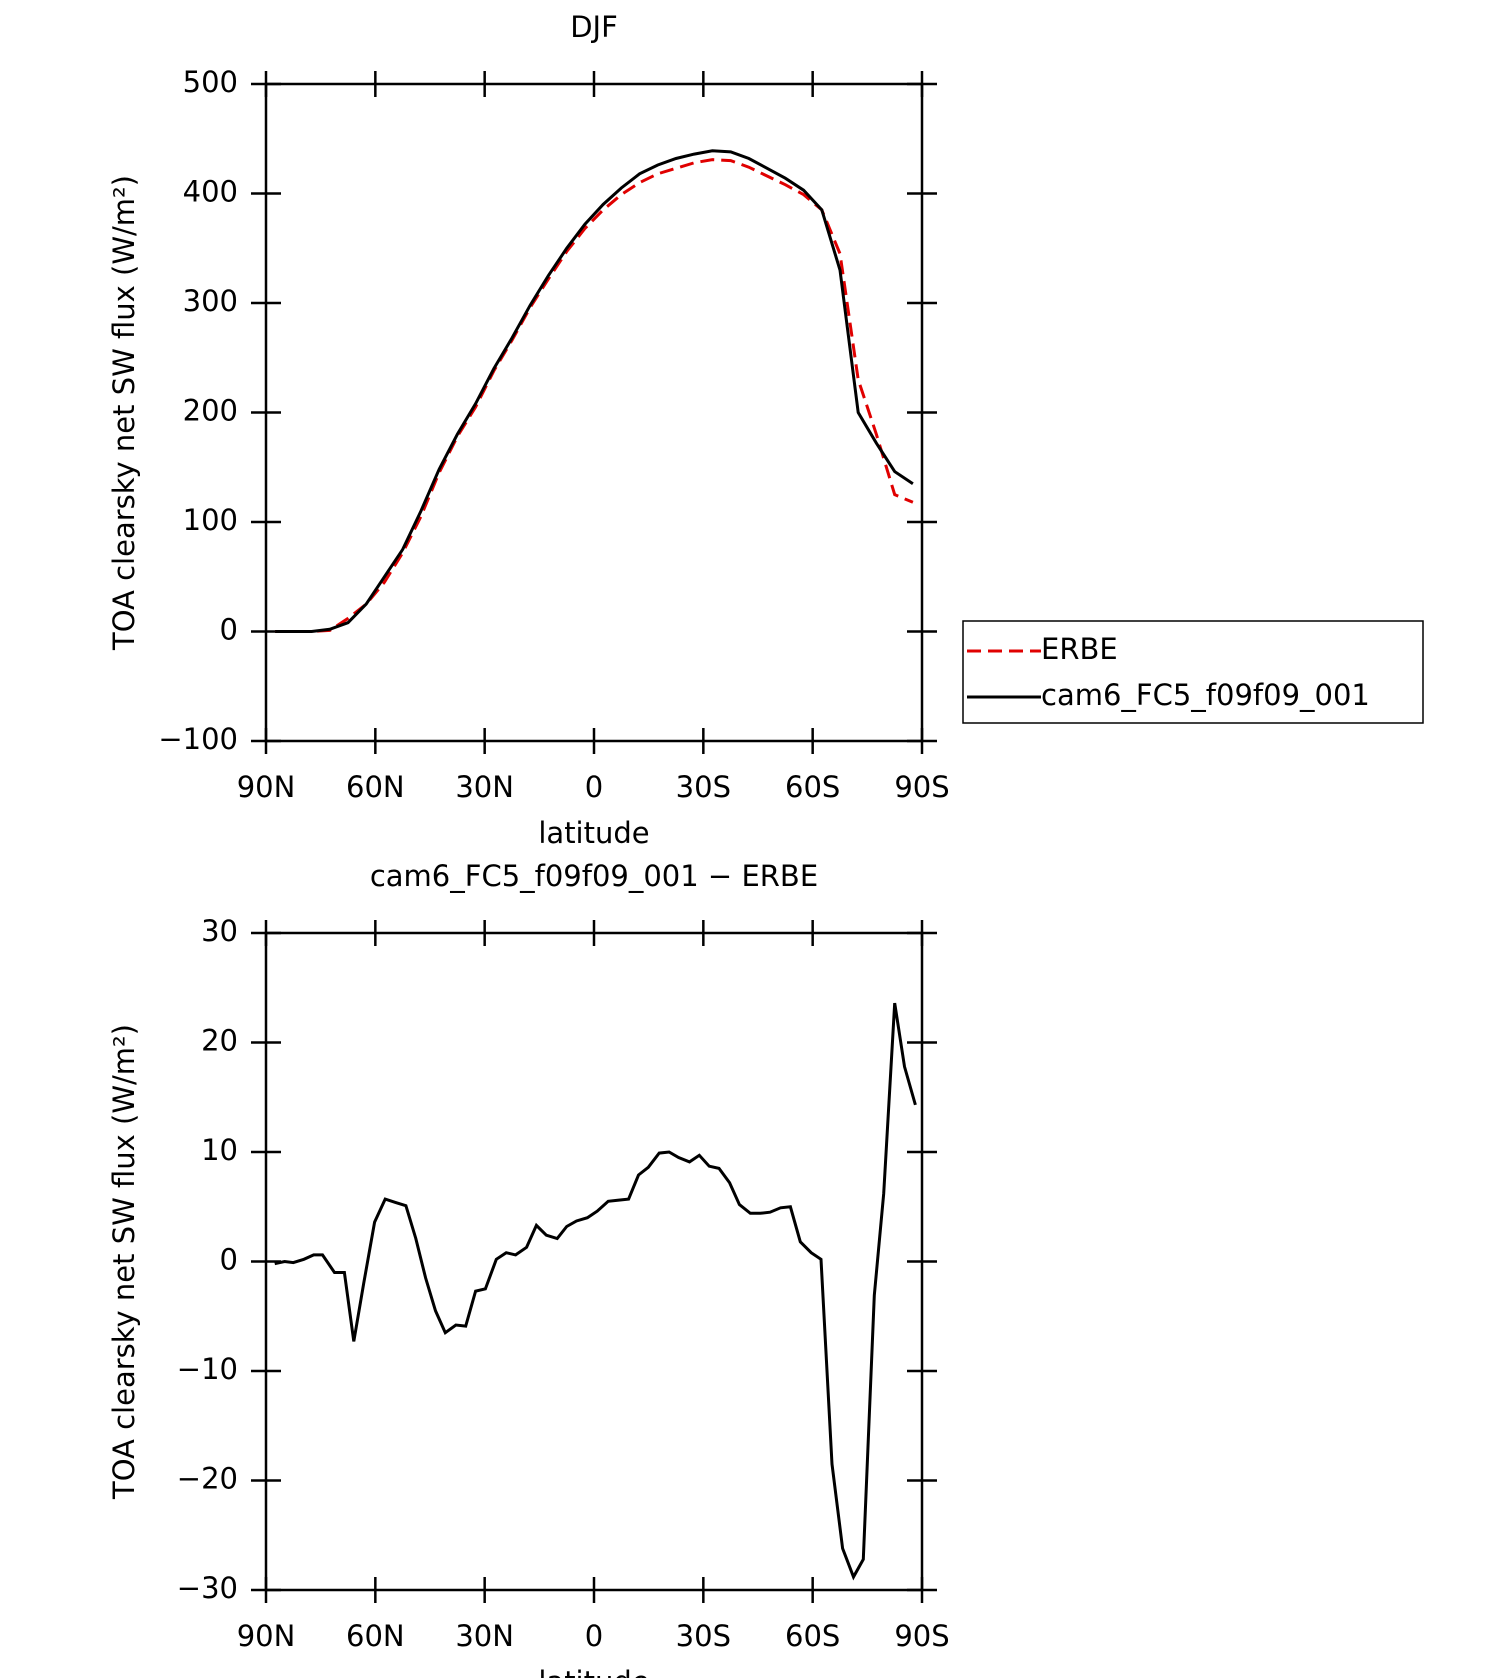 This screenshot has height=1678, width=1498. I want to click on legend-label: cam6_FC5_f09f09_001, so click(1205, 695).